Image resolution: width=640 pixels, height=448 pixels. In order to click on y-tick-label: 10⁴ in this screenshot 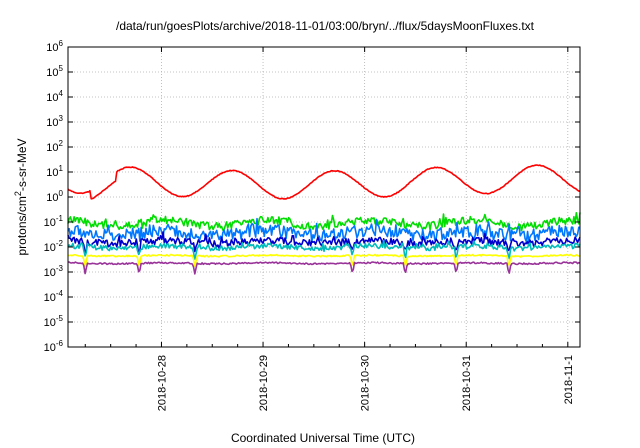, I will do `click(54, 96)`.